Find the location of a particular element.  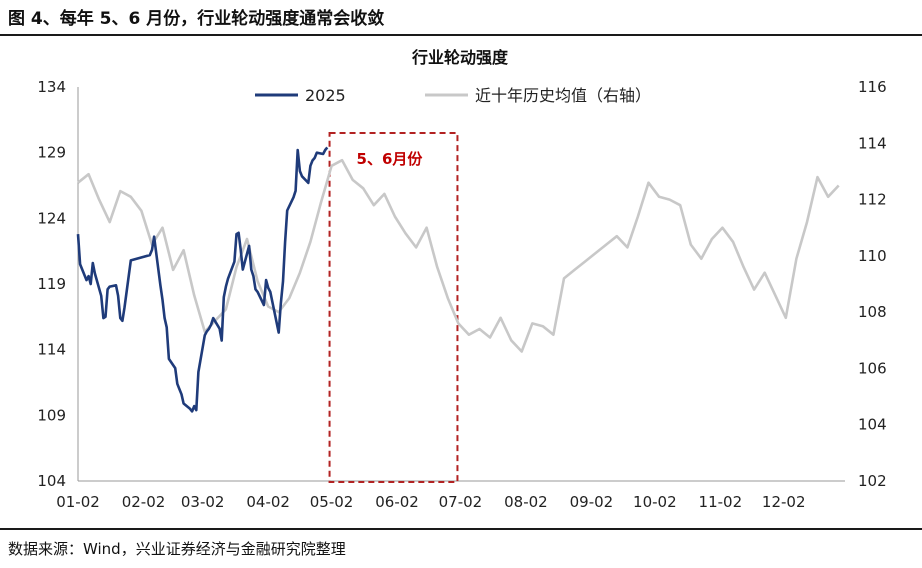

y-left-tick-label: 104 is located at coordinates (51, 481).